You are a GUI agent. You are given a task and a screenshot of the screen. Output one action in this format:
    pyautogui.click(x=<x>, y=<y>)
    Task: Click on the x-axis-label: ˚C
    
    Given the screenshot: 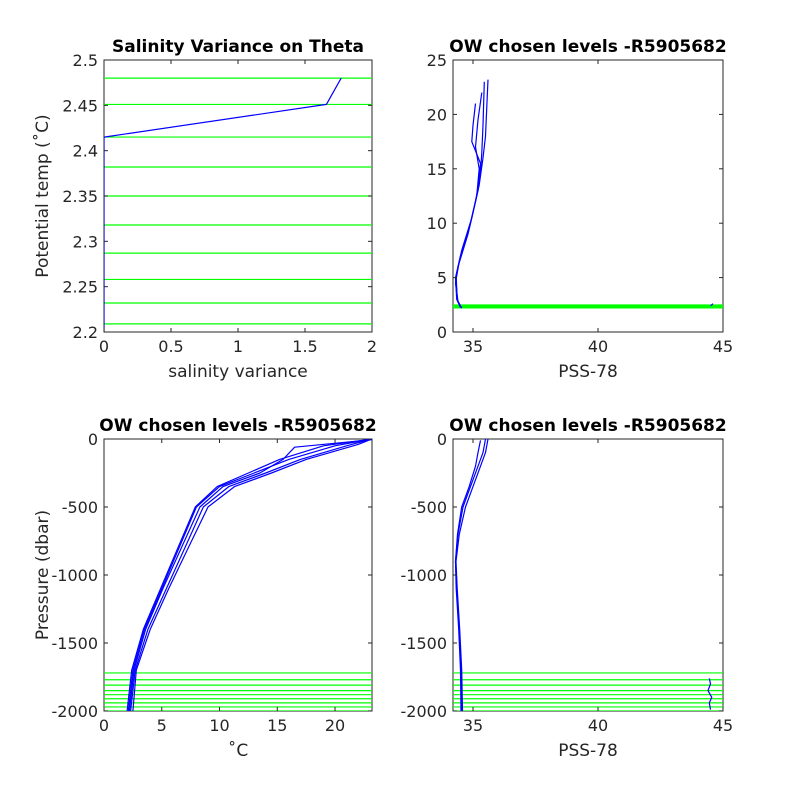 What is the action you would take?
    pyautogui.click(x=238, y=750)
    